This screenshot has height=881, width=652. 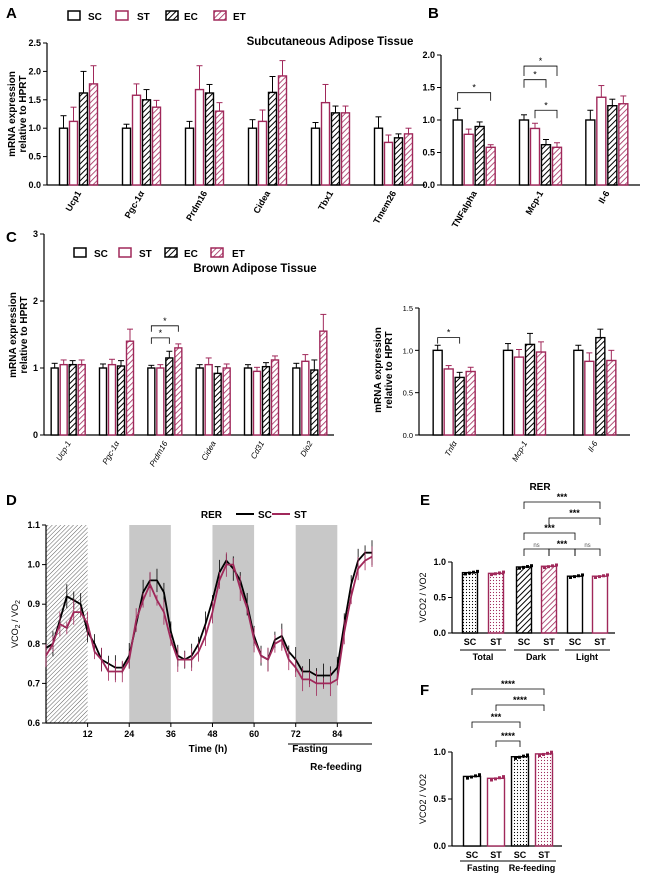 What do you see at coordinates (336, 767) in the screenshot?
I see `refeeding-label: Re-feeding` at bounding box center [336, 767].